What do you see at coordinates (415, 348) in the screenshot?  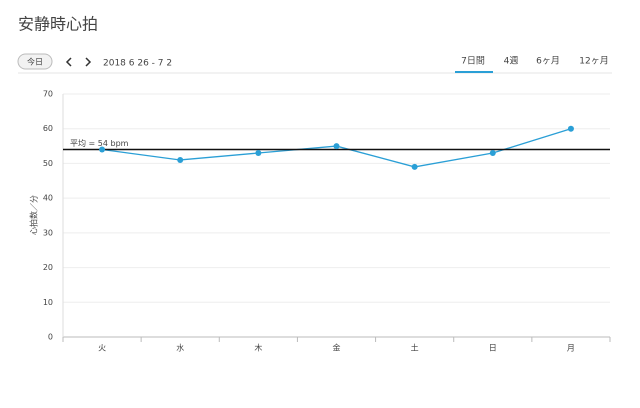 I see `x-tick-label: 土` at bounding box center [415, 348].